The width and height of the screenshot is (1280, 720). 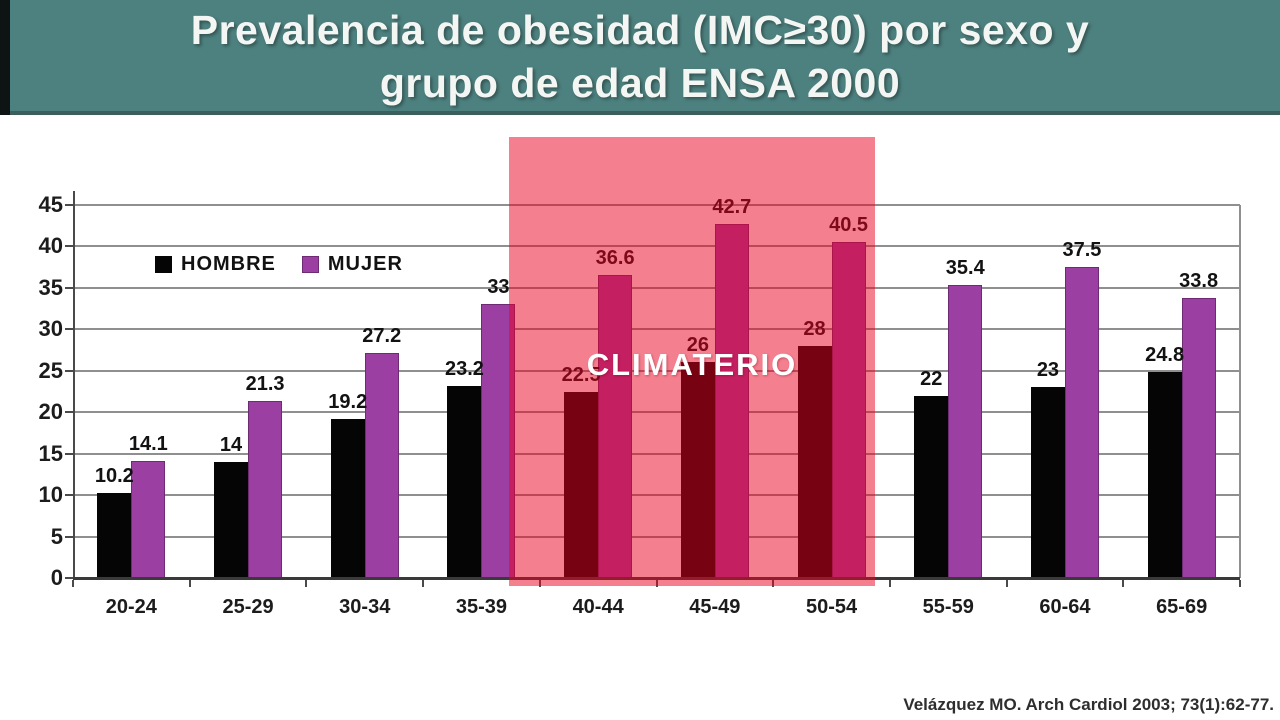 What do you see at coordinates (50, 329) in the screenshot?
I see `y-axis-label-30: 30` at bounding box center [50, 329].